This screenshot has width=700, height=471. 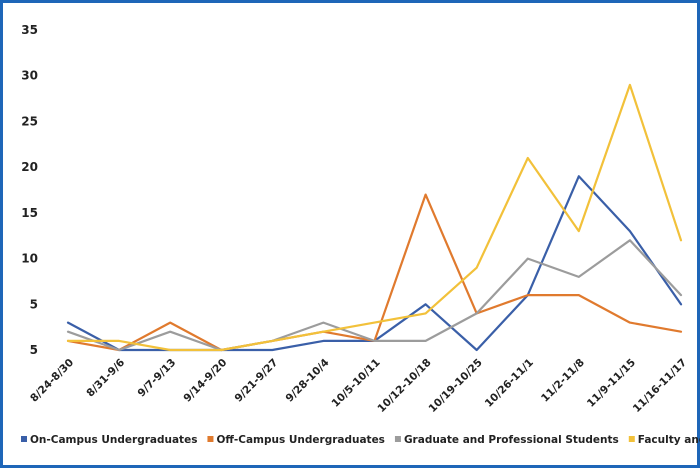 I want to click on x-tick-label: 10/12-10/18, so click(x=404, y=386).